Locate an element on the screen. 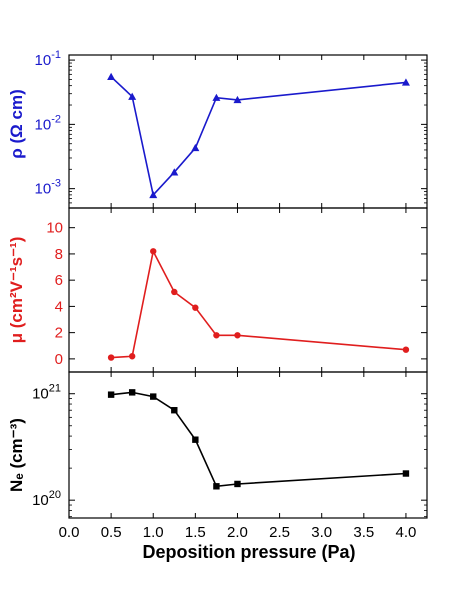 This screenshot has height=590, width=474. x-tick-label: 0.5 is located at coordinates (111, 532).